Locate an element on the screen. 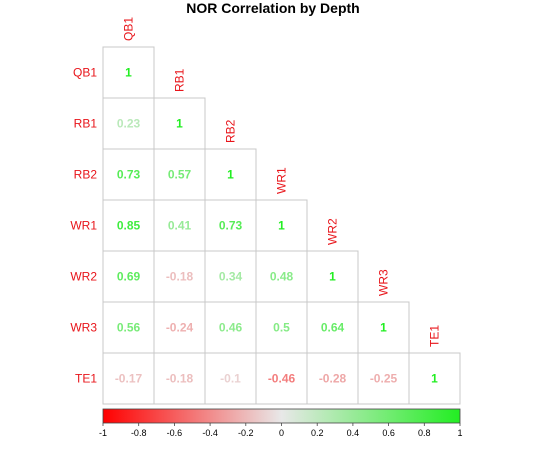 Image resolution: width=550 pixels, height=450 pixels. cell-te1-rb1 is located at coordinates (179, 378).